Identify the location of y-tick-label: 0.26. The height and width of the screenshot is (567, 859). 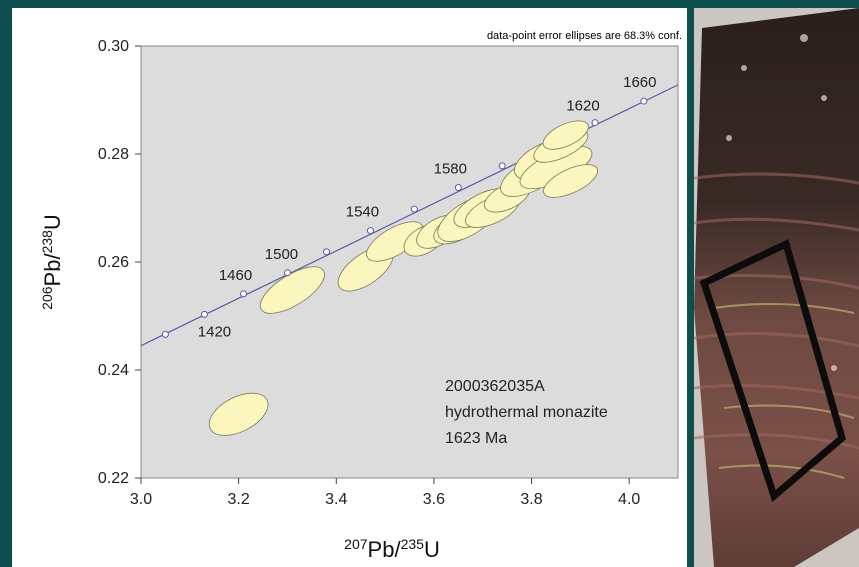
(113, 262).